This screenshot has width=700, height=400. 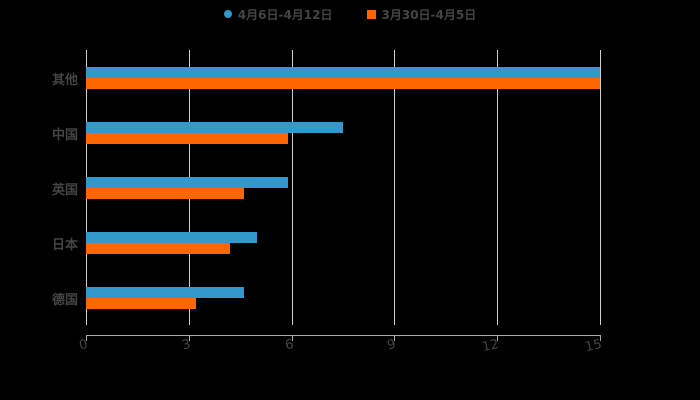 I want to click on chart-legend: 4月6日-4月12日 3月30日-4月5日, so click(x=350, y=14).